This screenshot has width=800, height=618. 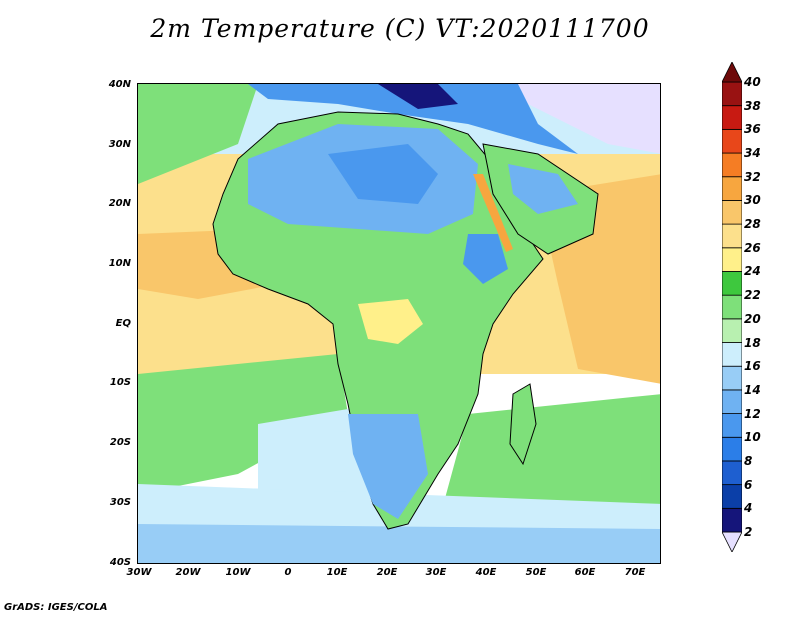 I want to click on ocean-green-north, so click(x=198, y=134).